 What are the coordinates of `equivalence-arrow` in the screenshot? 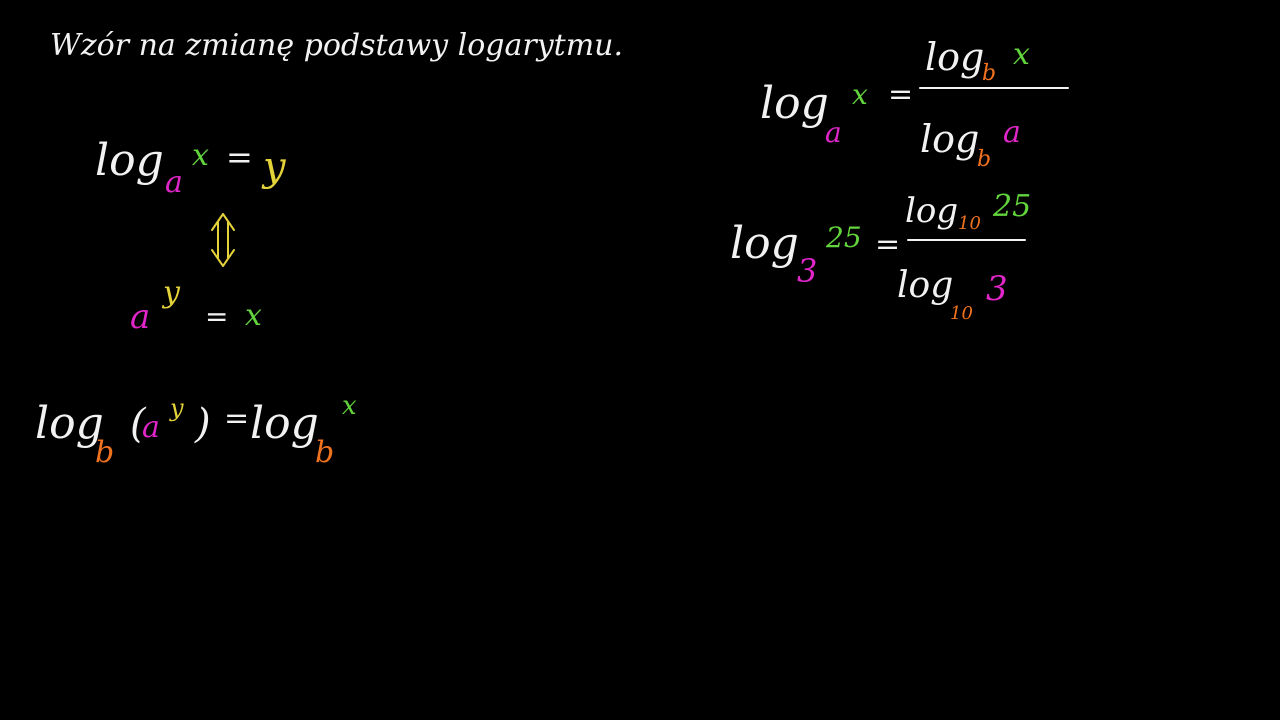 It's located at (223, 240).